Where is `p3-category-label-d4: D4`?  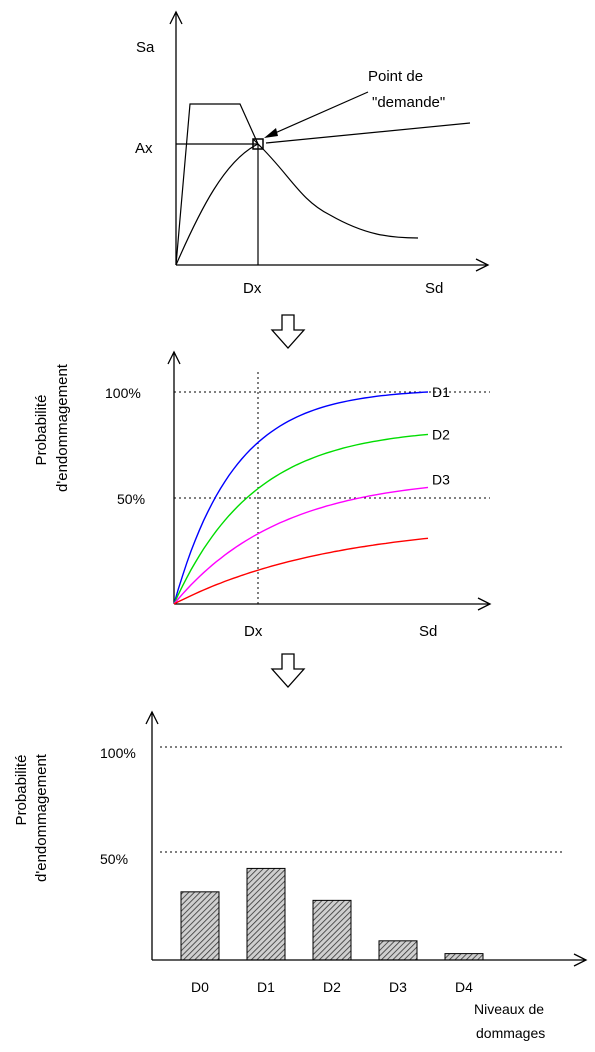
p3-category-label-d4: D4 is located at coordinates (464, 987).